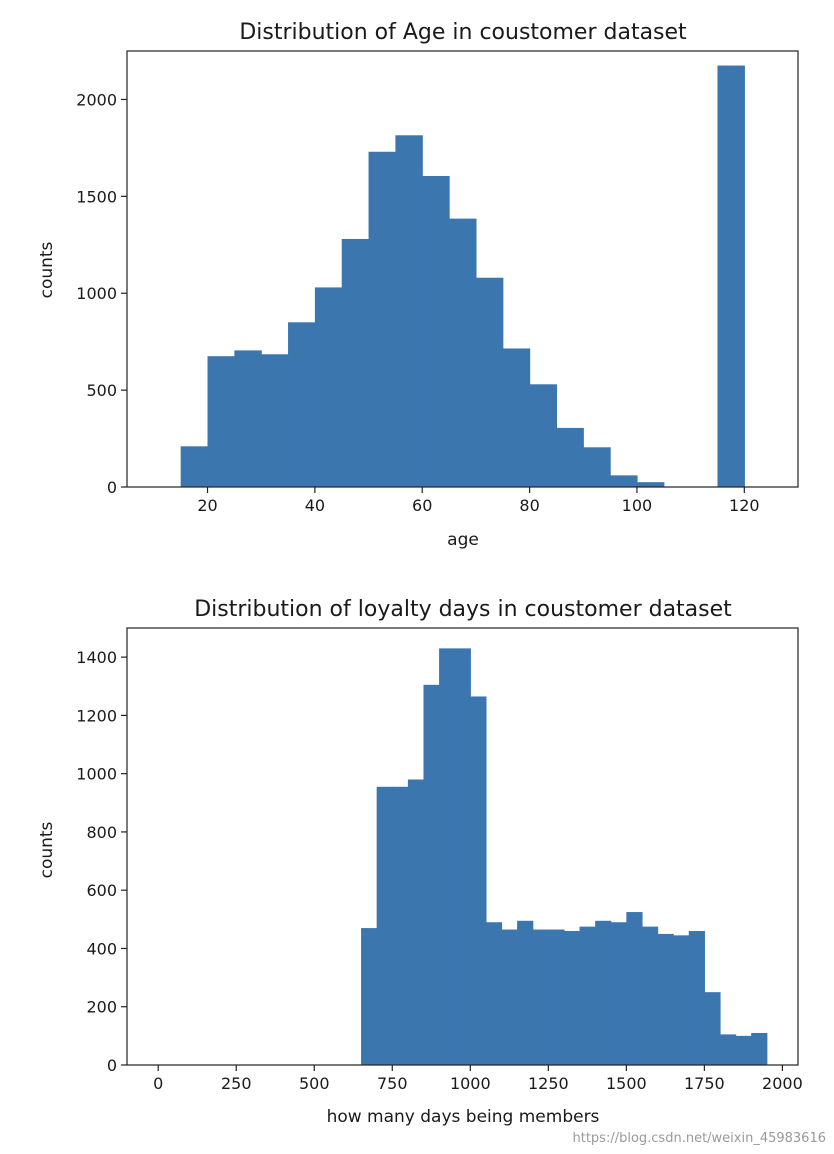 This screenshot has width=834, height=1154. Describe the element at coordinates (626, 1083) in the screenshot. I see `x-tick-label: 1500` at that location.